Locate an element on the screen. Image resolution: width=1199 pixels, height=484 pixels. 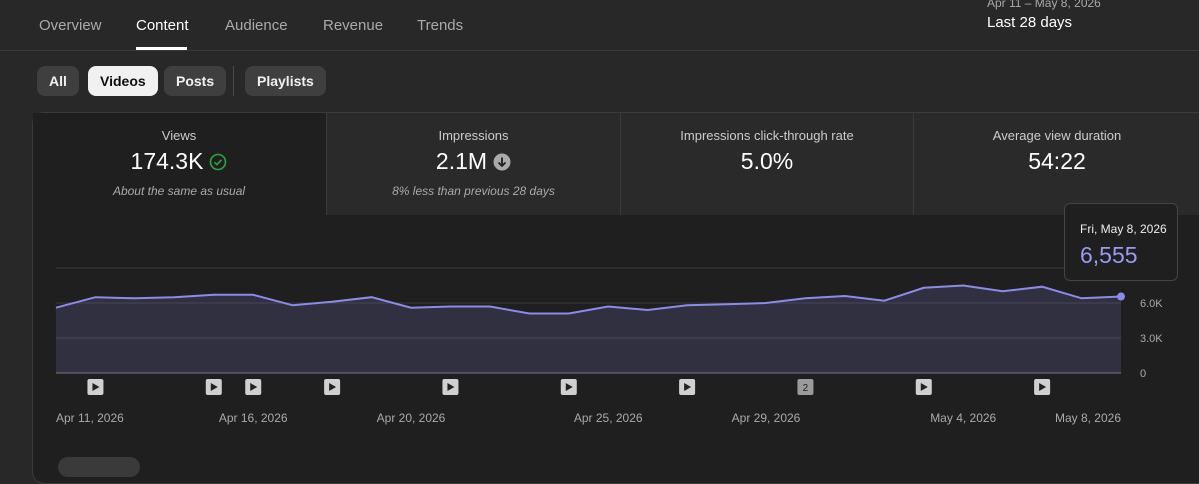
tooltip-date: Fri, May 8, 2026 is located at coordinates (1123, 229).